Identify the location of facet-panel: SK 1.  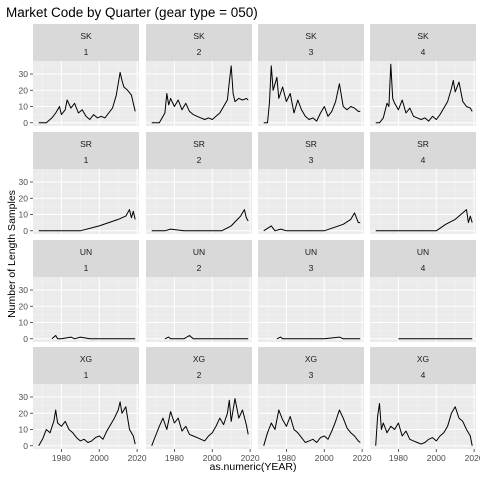
(86, 75).